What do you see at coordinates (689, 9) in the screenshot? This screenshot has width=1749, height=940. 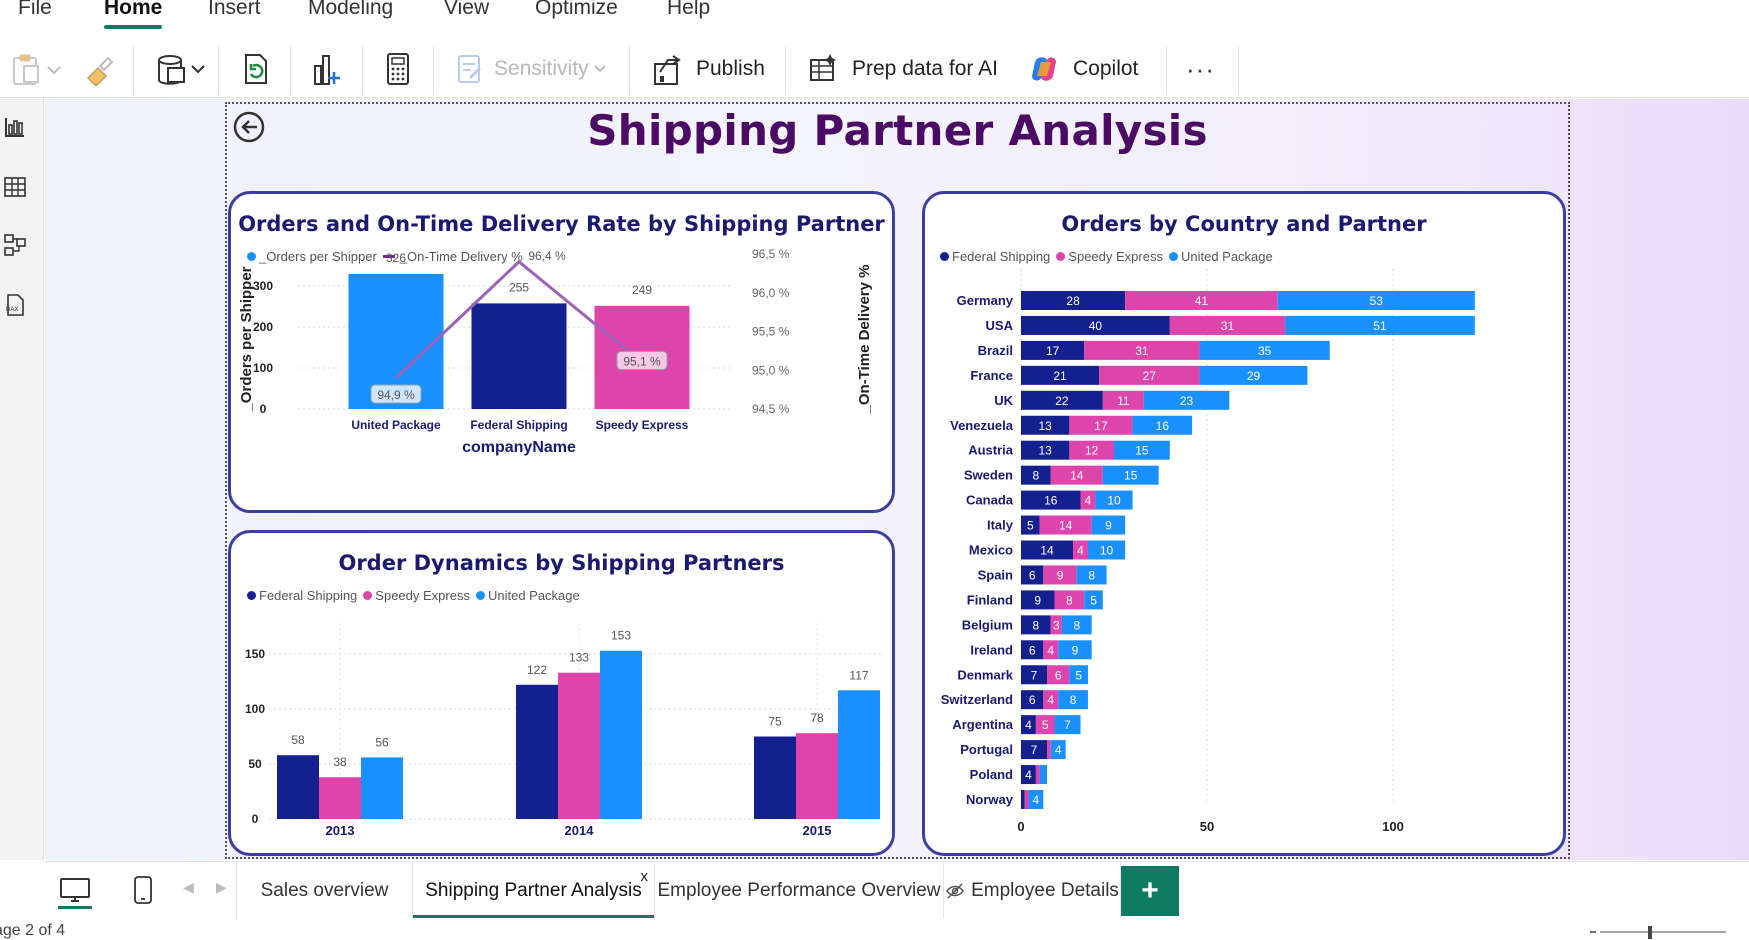 I see `menu-help: Help` at bounding box center [689, 9].